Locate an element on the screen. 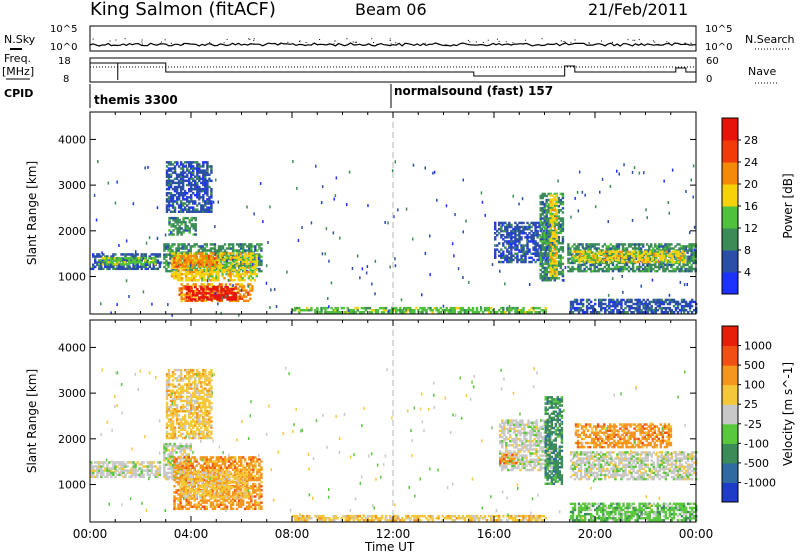 The height and width of the screenshot is (558, 800). colorbar-tick-label: 24 is located at coordinates (751, 162).